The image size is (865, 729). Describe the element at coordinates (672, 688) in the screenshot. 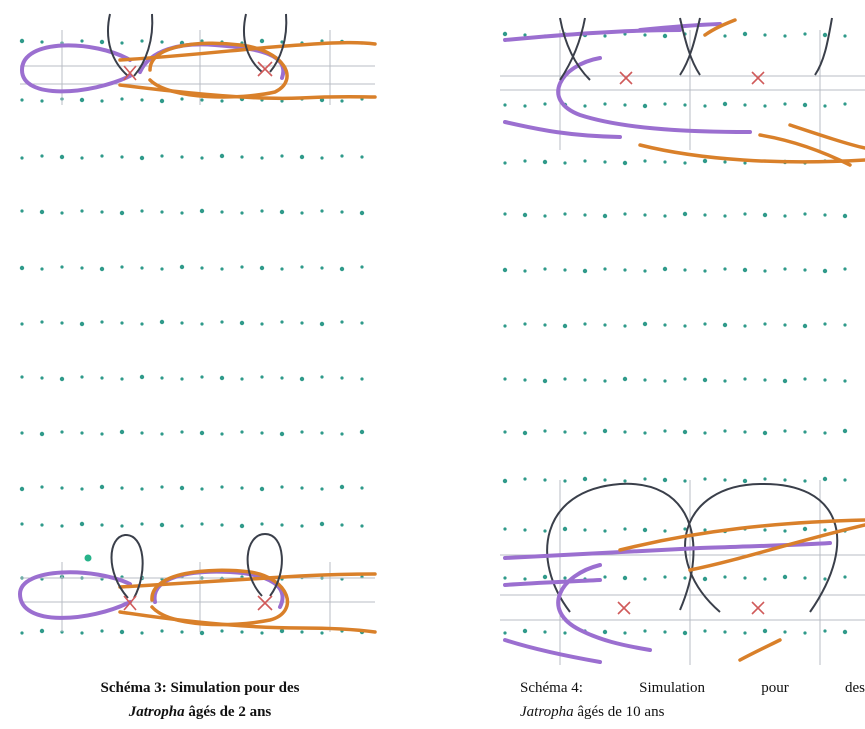

I see `caption-word: Simulation` at that location.